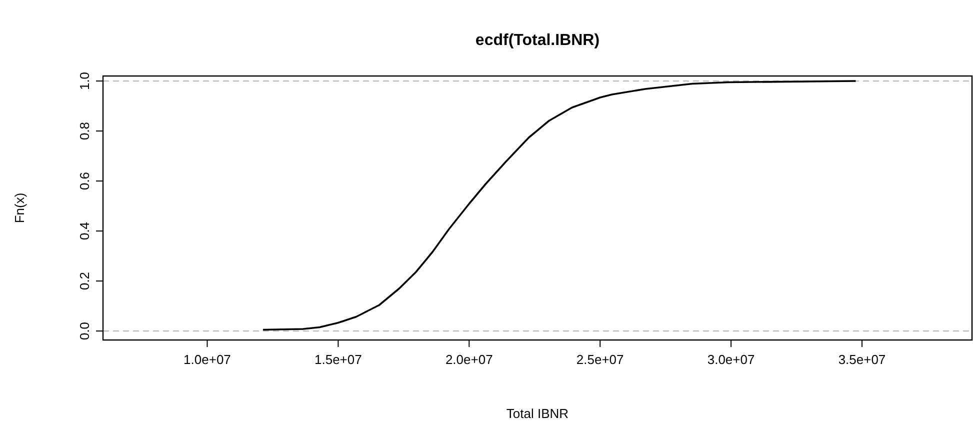 The width and height of the screenshot is (973, 437). What do you see at coordinates (84, 281) in the screenshot?
I see `y-tick-label: 0.2` at bounding box center [84, 281].